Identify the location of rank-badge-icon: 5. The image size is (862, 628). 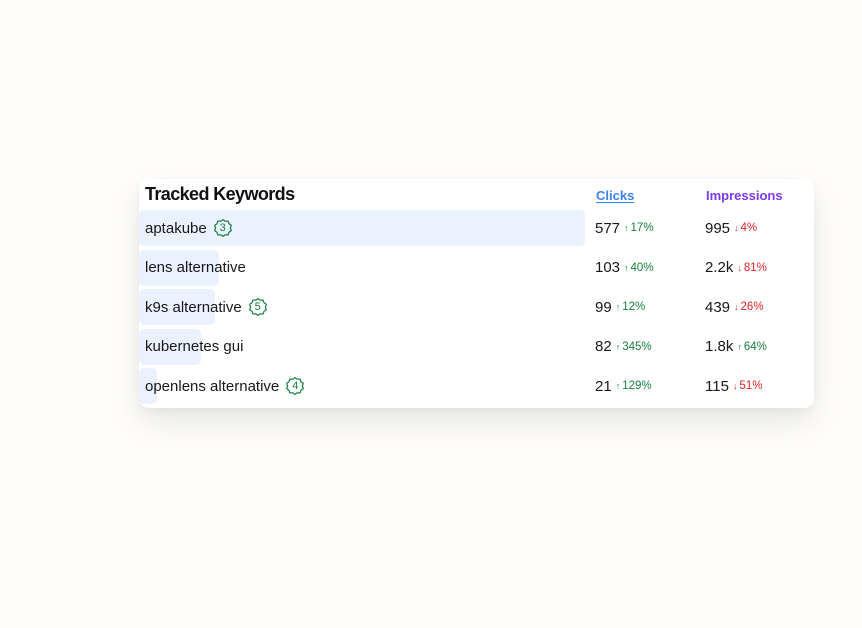
(258, 307).